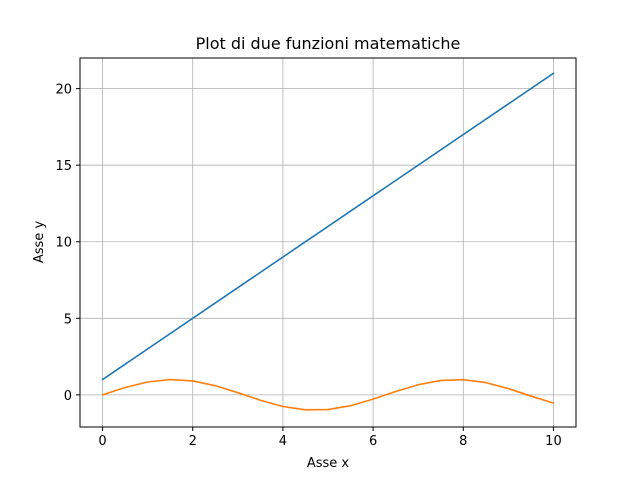 This screenshot has height=480, width=640. What do you see at coordinates (328, 463) in the screenshot?
I see `x-axis-label: Asse x` at bounding box center [328, 463].